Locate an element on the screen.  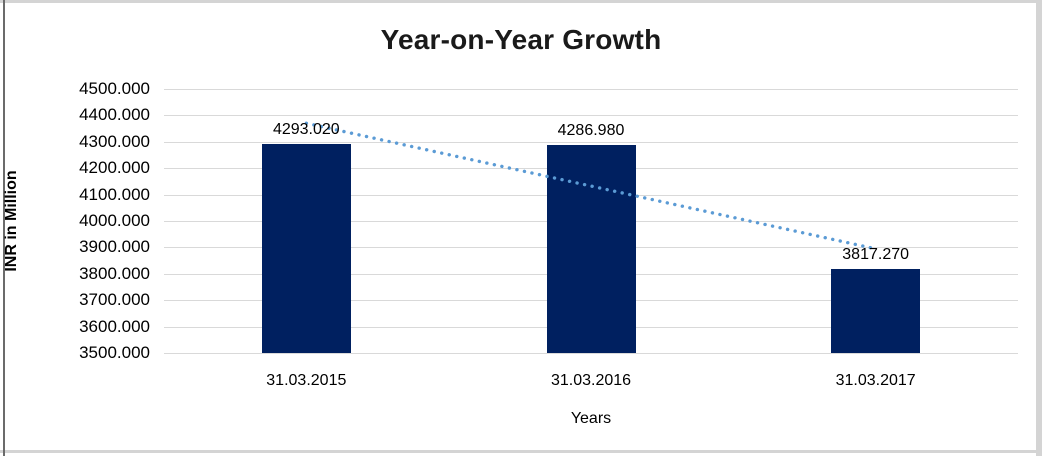
frame-border-left is located at coordinates (4, 228).